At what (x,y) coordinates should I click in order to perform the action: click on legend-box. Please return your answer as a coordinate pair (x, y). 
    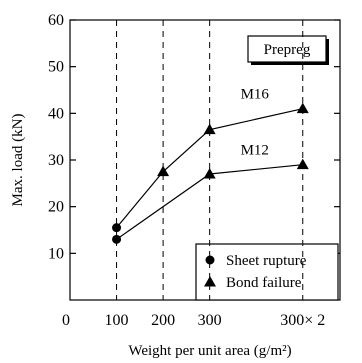
    Looking at the image, I should click on (267, 272).